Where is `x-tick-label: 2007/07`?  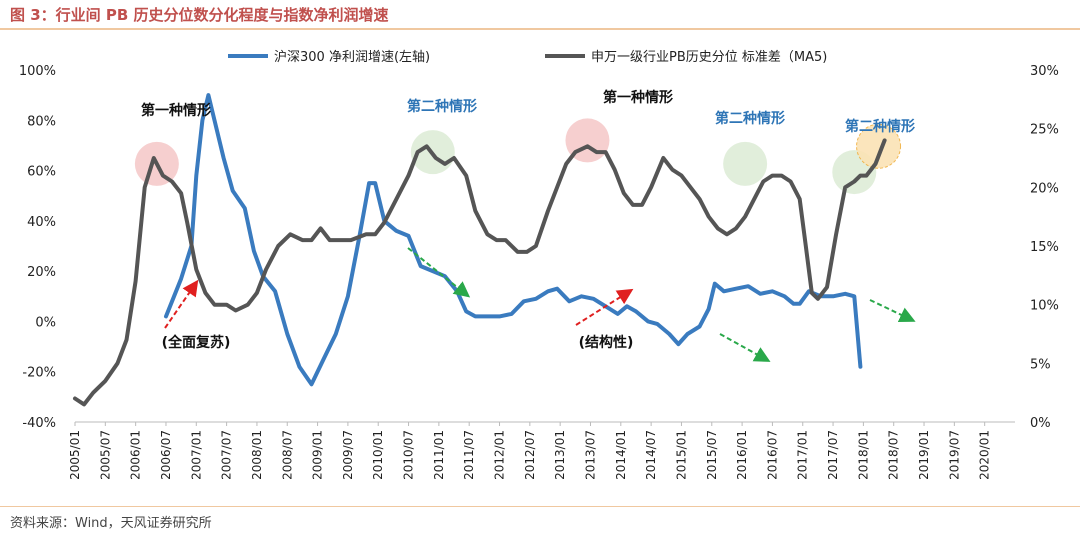
x-tick-label: 2007/07 is located at coordinates (227, 455).